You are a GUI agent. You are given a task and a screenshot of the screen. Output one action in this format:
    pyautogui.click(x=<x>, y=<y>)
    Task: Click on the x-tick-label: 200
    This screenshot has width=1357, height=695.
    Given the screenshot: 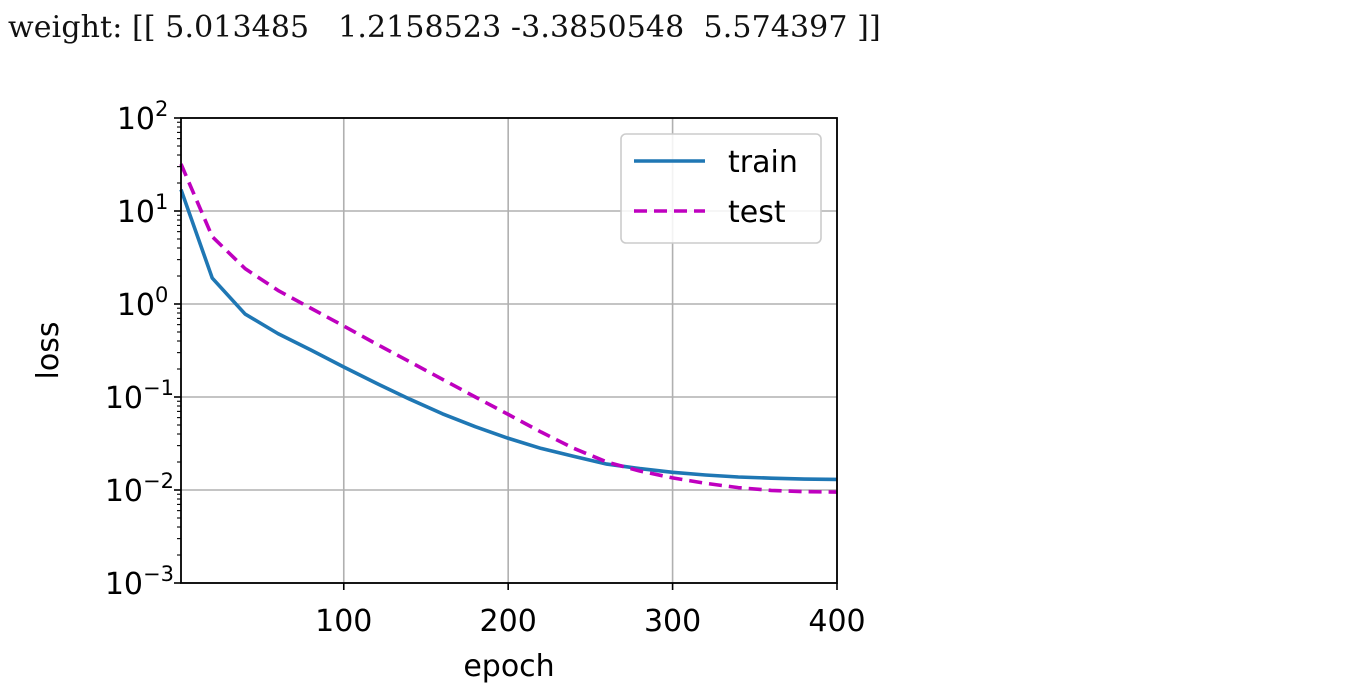 What is the action you would take?
    pyautogui.click(x=508, y=621)
    